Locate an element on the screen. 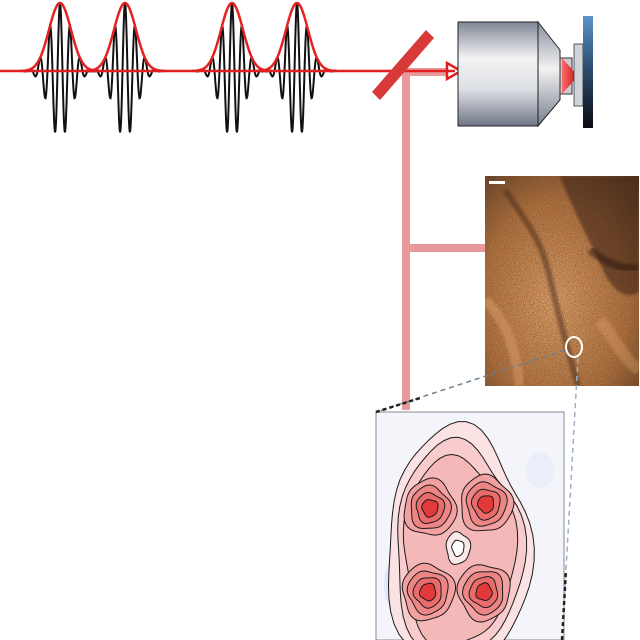  contour-map-icon is located at coordinates (470, 525).